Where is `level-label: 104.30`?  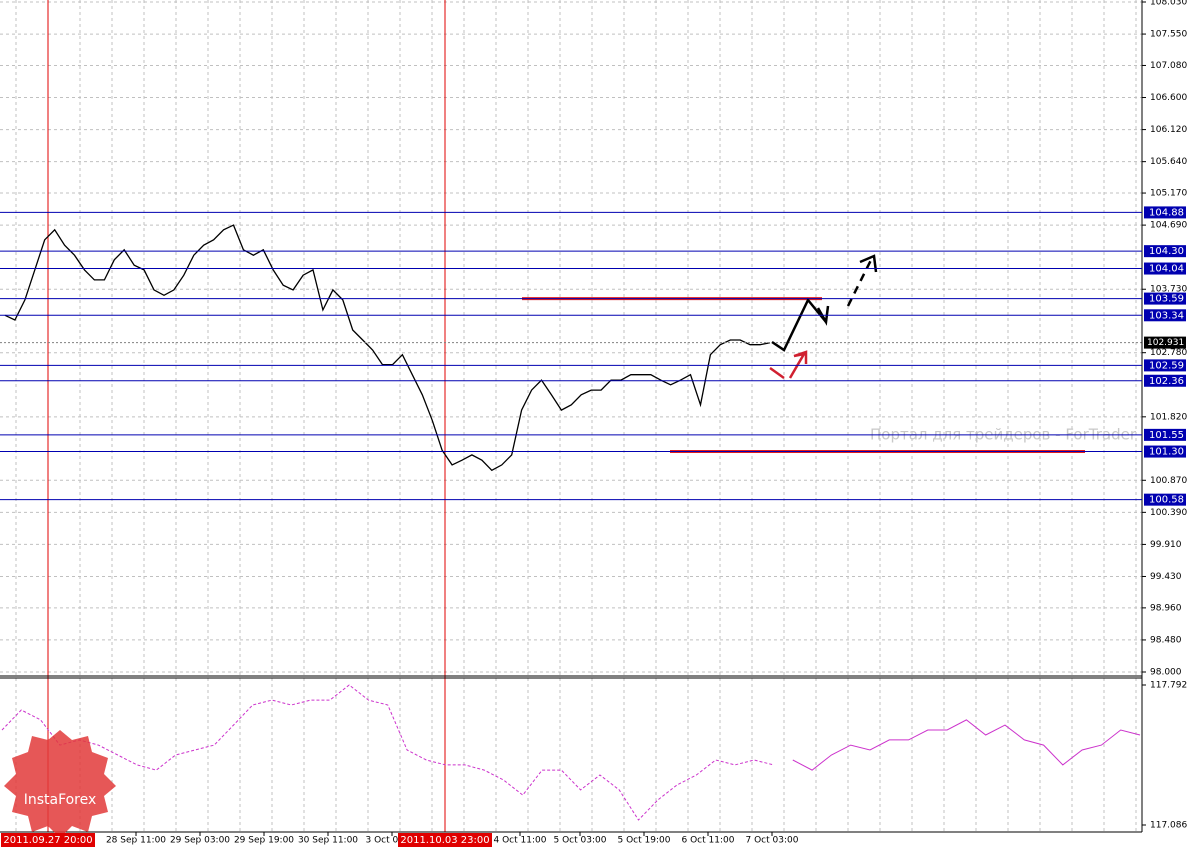 level-label: 104.30 is located at coordinates (1166, 251).